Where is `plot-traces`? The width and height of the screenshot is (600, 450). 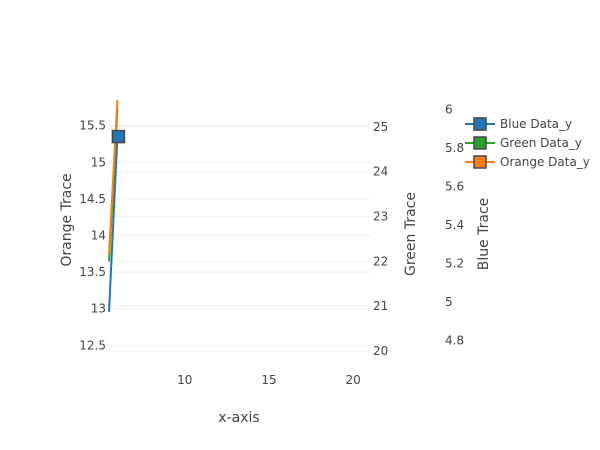
plot-traces is located at coordinates (117, 205).